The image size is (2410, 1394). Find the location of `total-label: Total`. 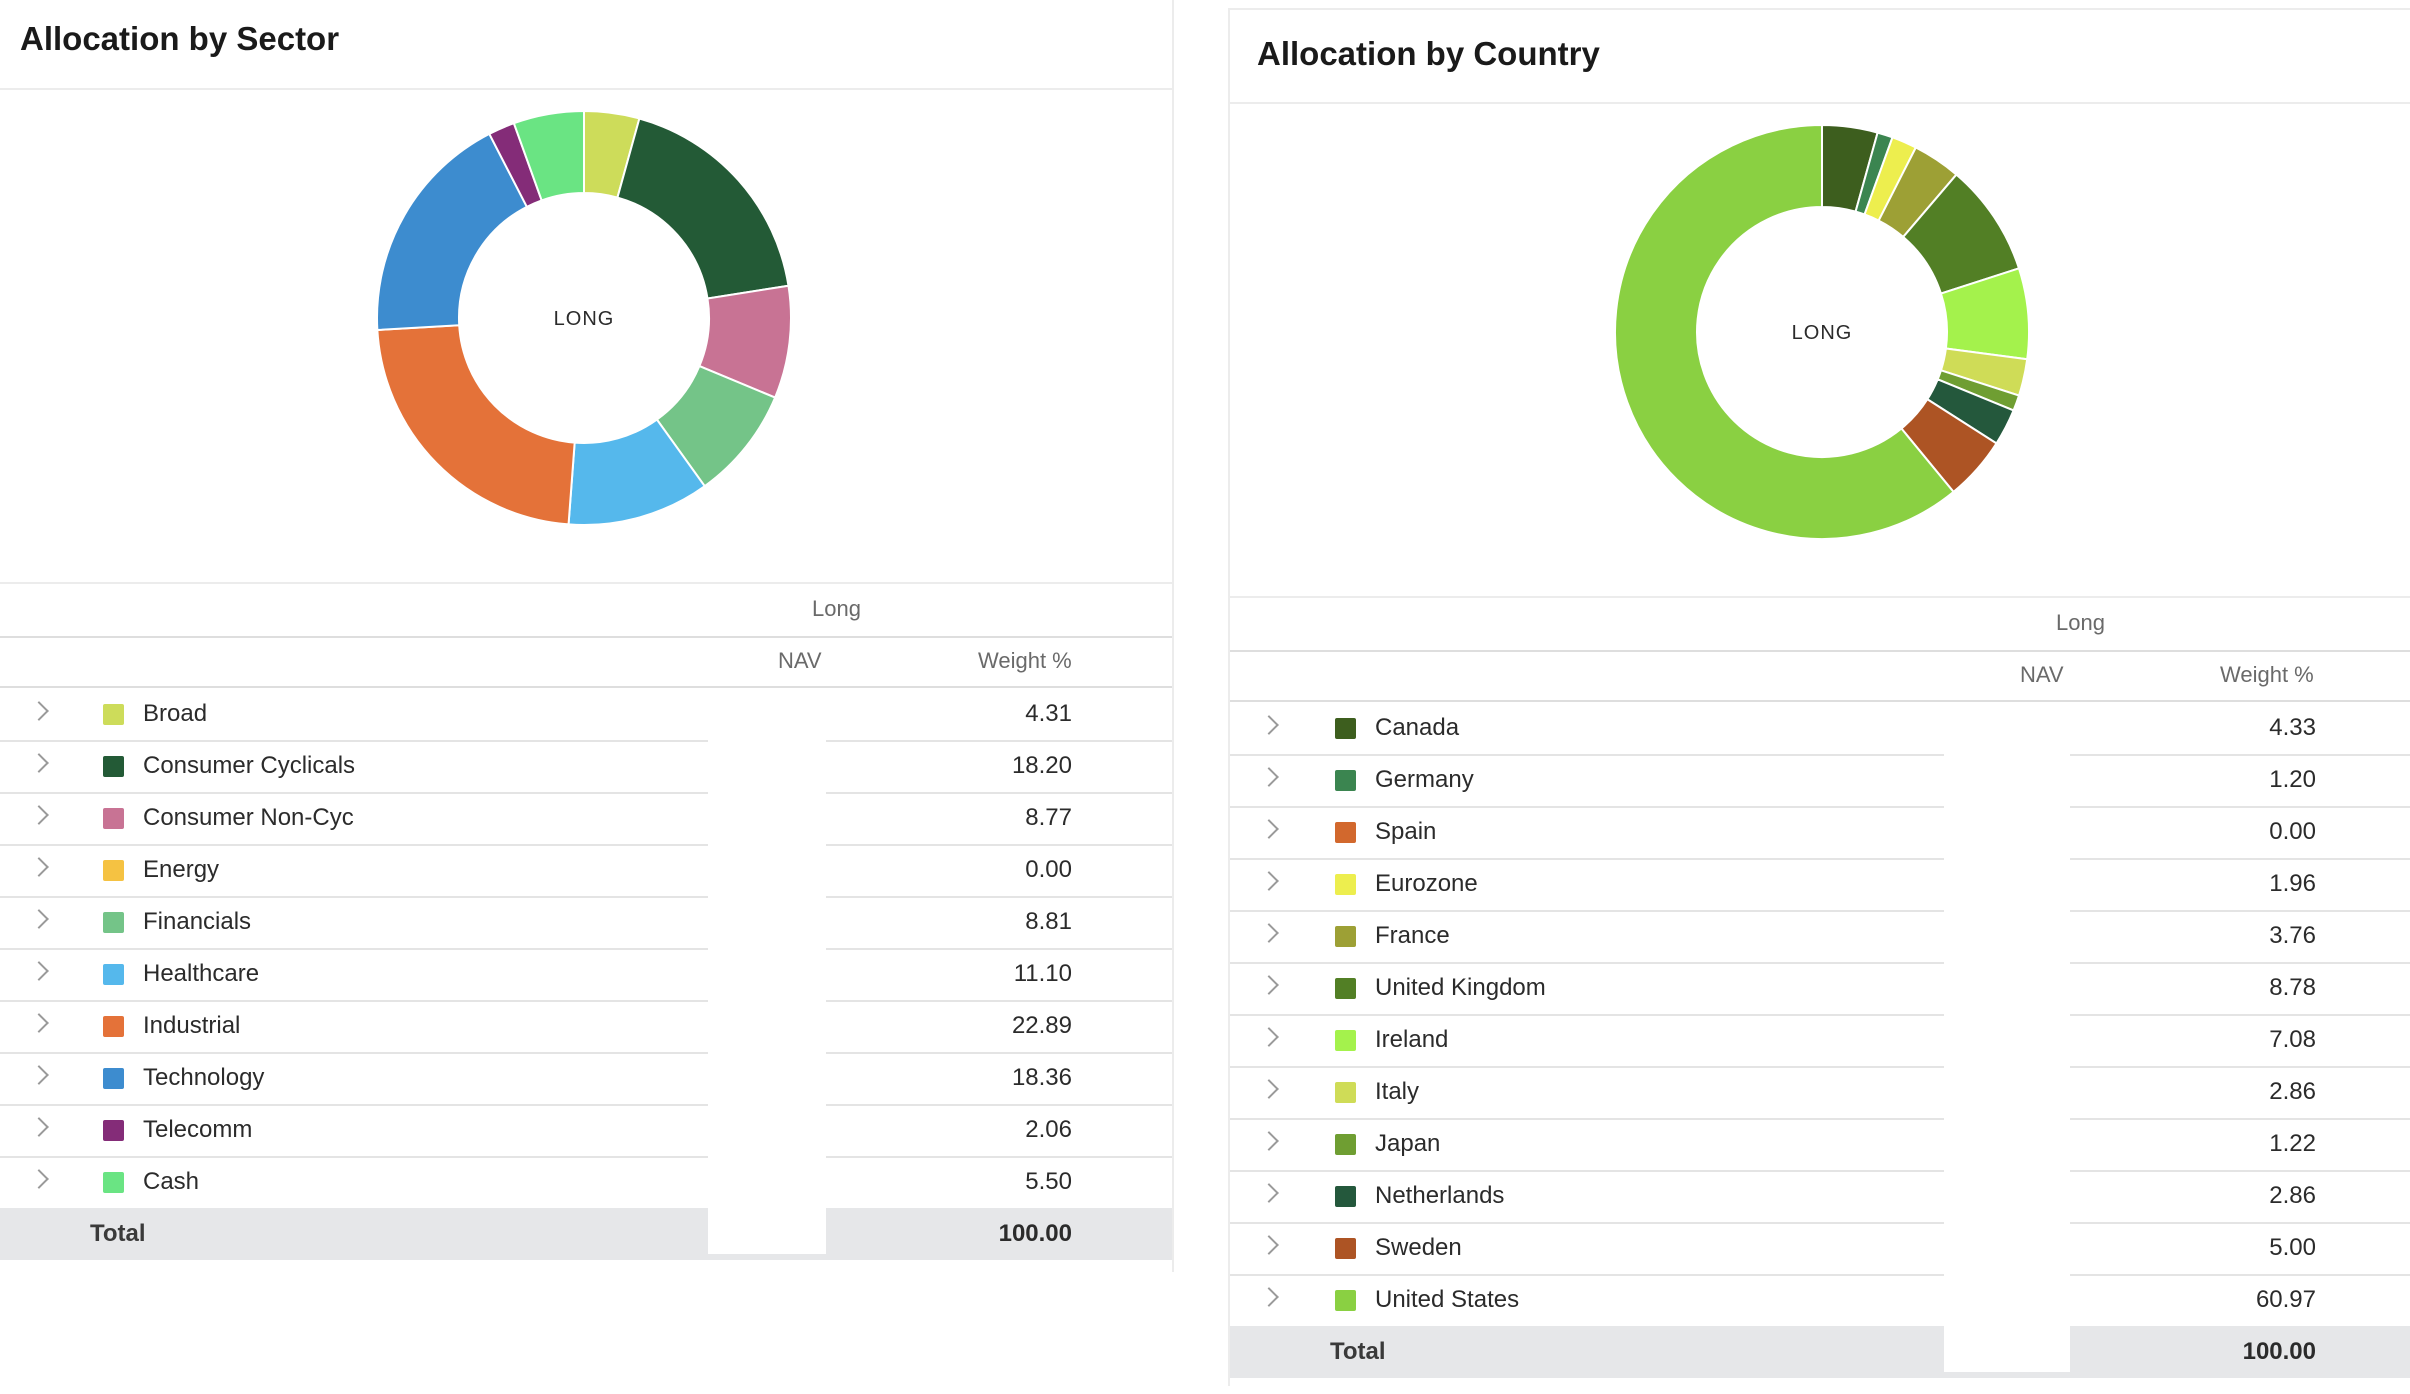

total-label: Total is located at coordinates (118, 1233).